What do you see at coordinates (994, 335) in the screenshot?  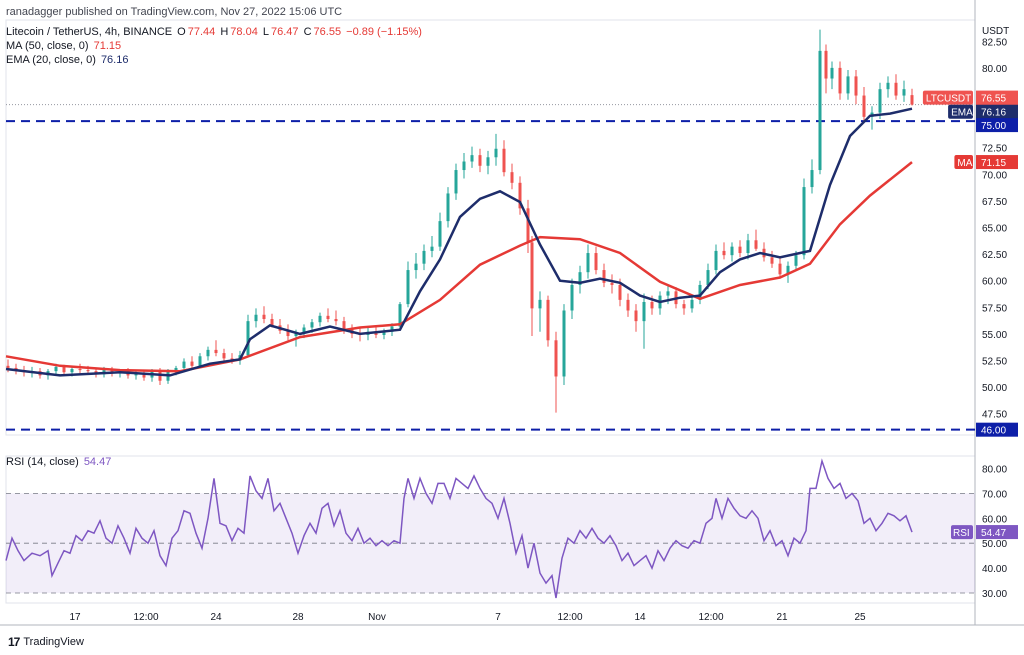 I see `price-tick-label: 55.00` at bounding box center [994, 335].